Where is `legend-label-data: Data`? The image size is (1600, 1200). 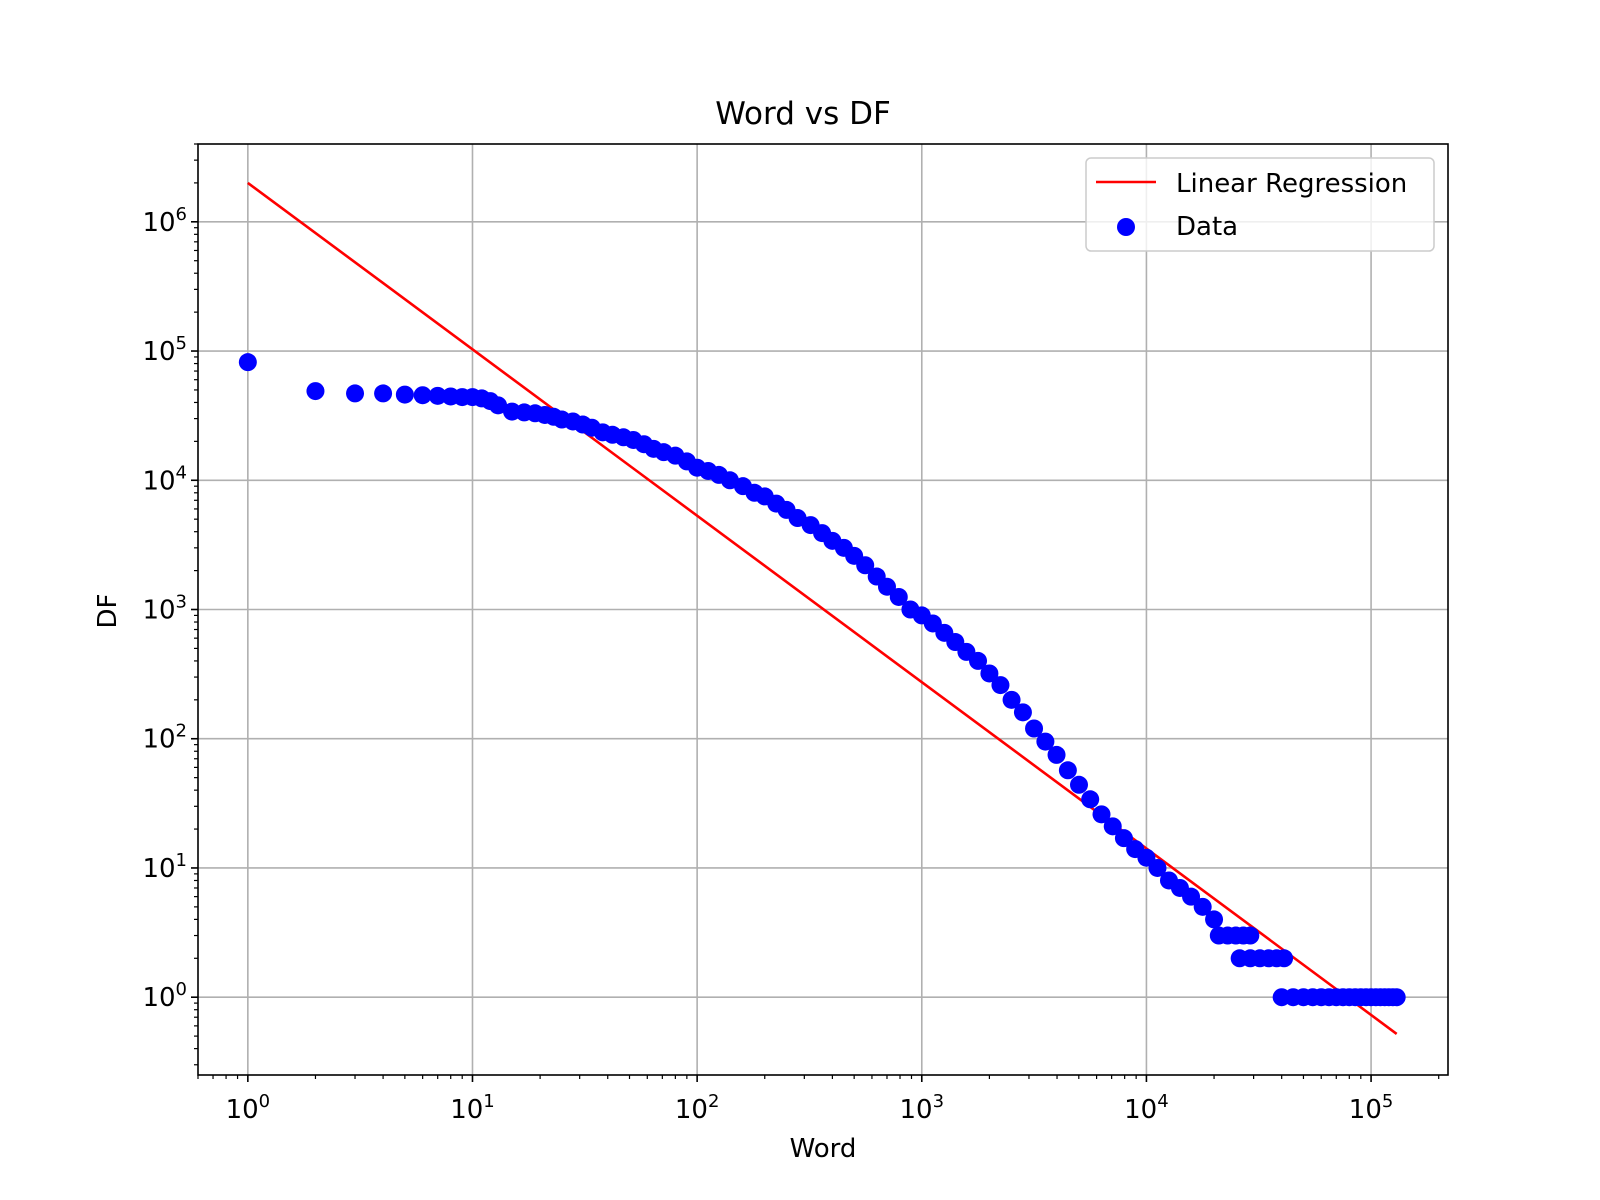
legend-label-data: Data is located at coordinates (1207, 227).